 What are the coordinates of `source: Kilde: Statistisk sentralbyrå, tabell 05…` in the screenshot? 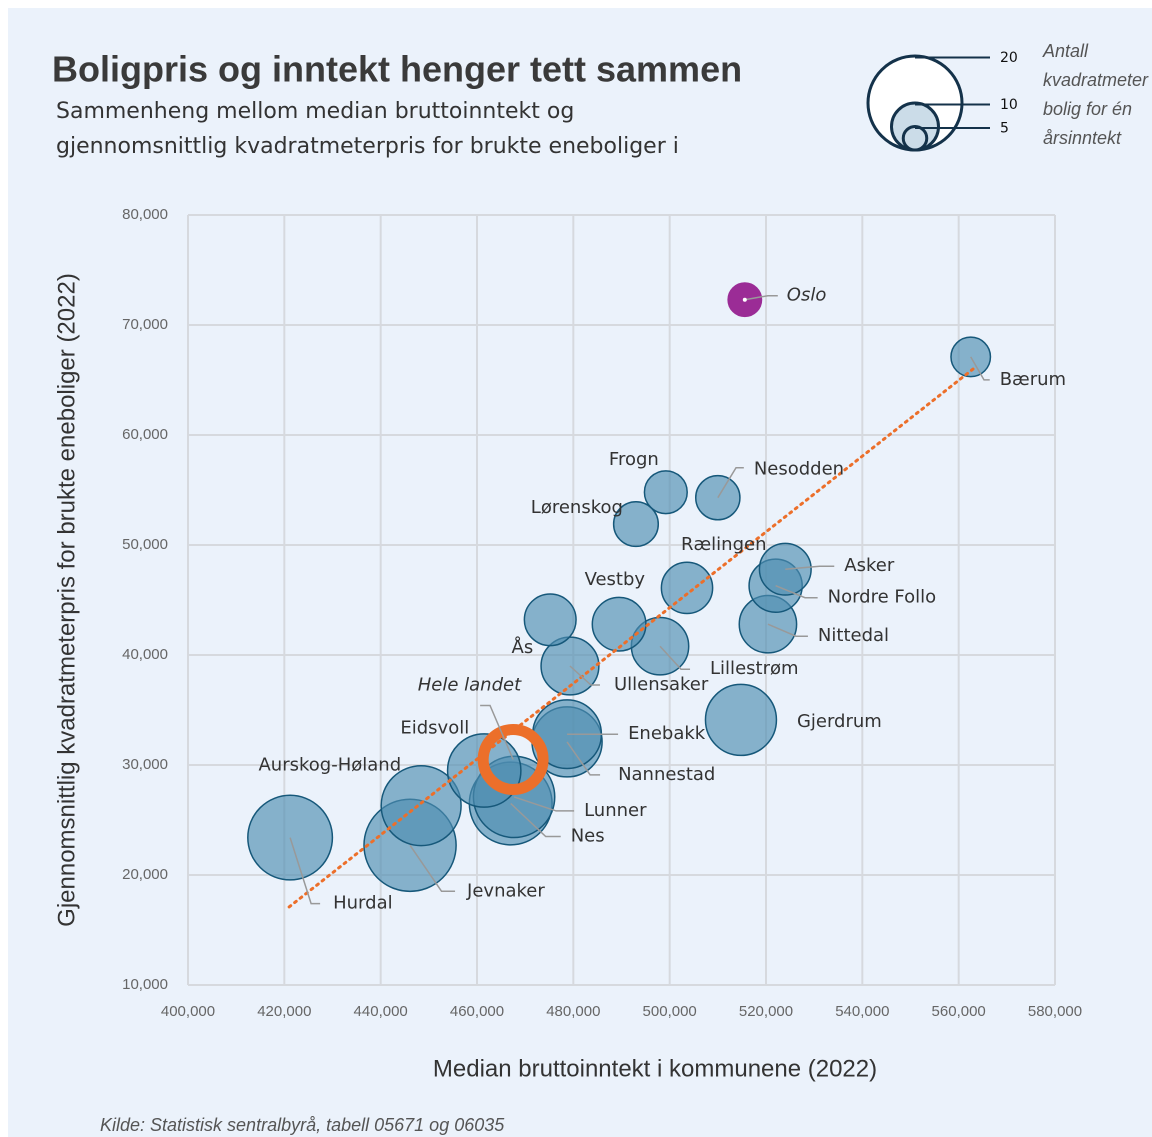 It's located at (302, 1125).